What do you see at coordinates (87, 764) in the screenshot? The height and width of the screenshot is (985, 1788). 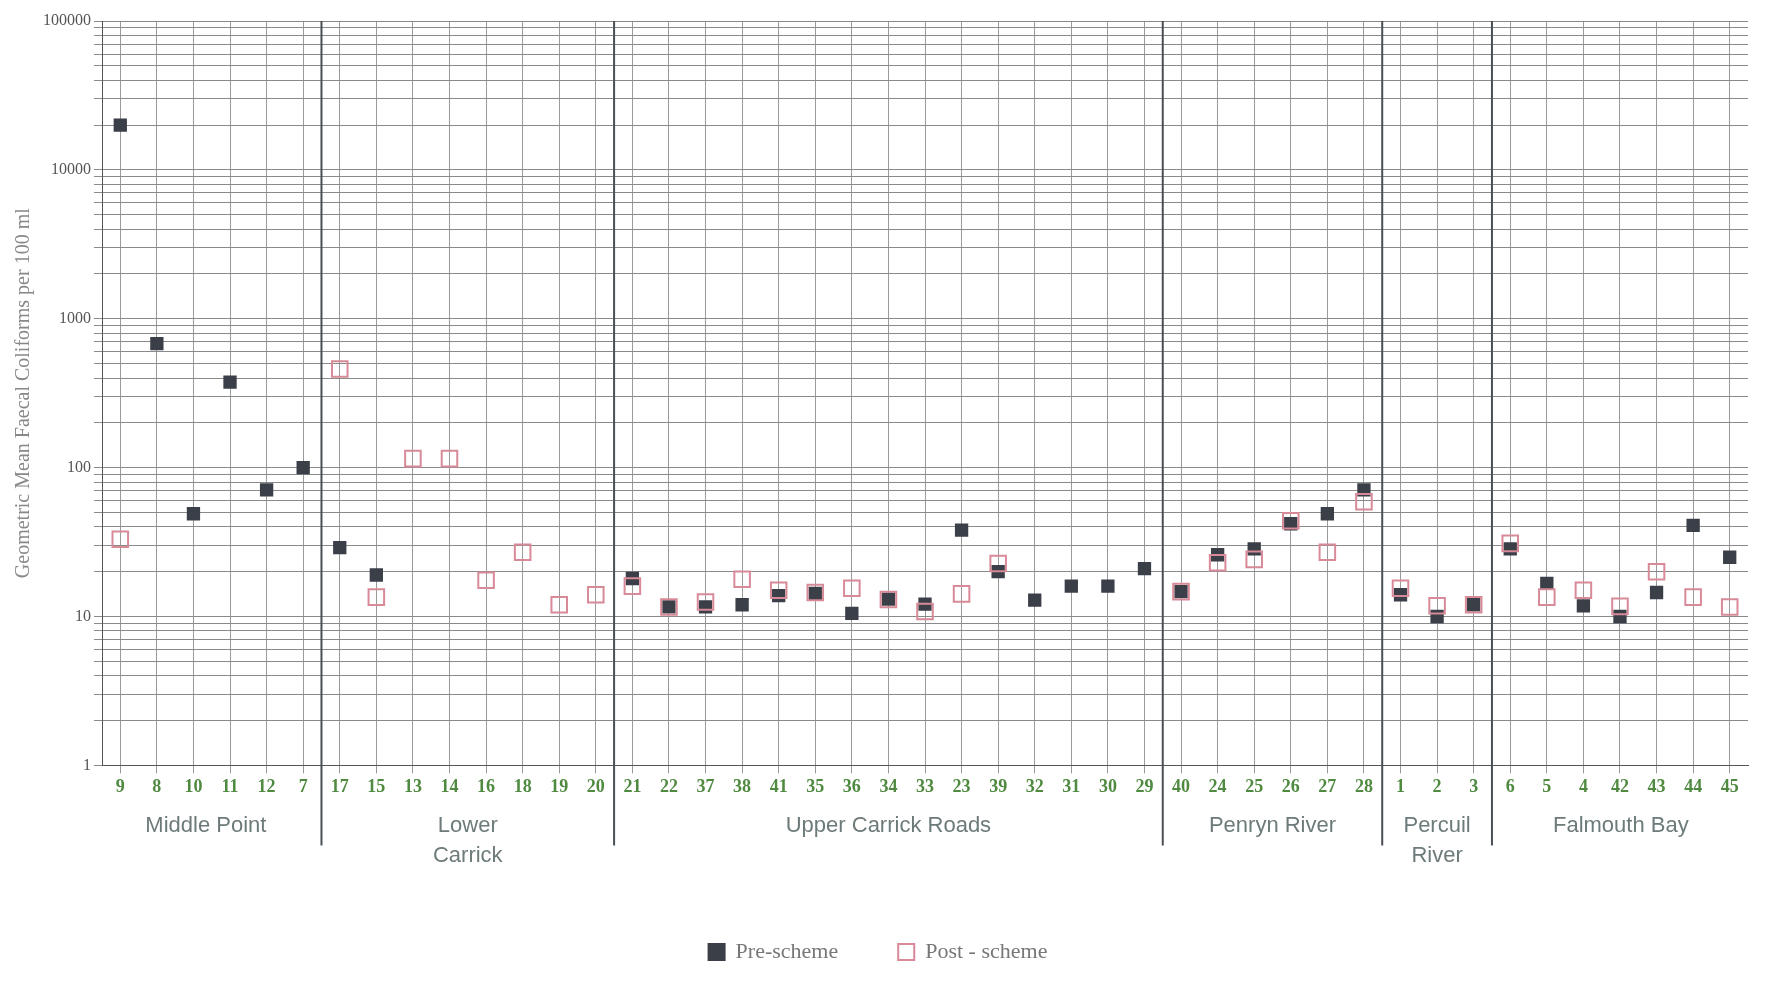 I see `y-tick-label: 1` at bounding box center [87, 764].